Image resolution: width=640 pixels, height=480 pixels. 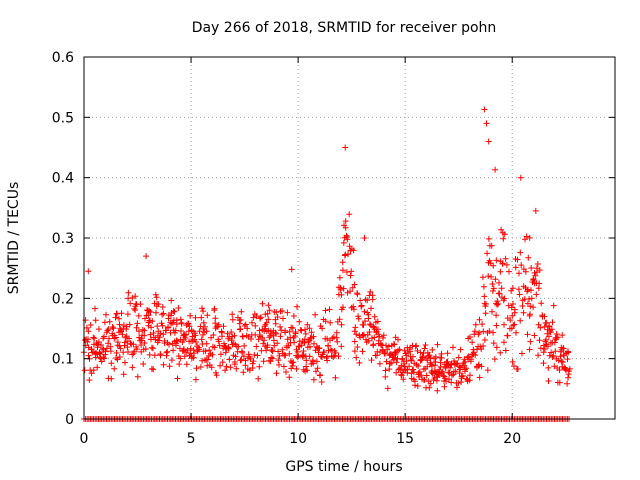 What do you see at coordinates (63, 118) in the screenshot?
I see `y-tick-label: 0.5` at bounding box center [63, 118].